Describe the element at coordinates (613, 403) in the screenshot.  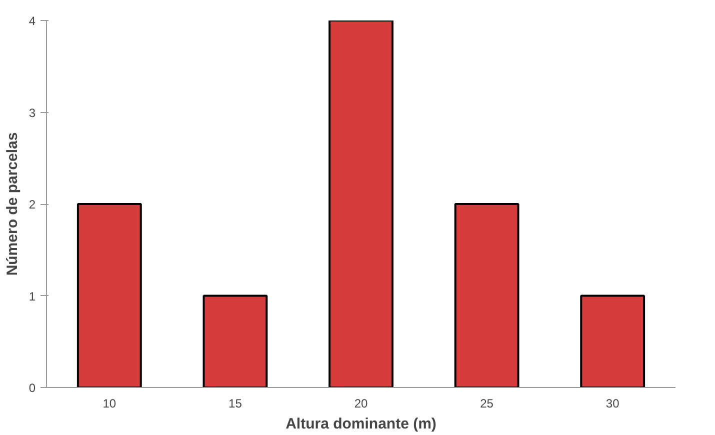
I see `x-tick-label: 30` at that location.